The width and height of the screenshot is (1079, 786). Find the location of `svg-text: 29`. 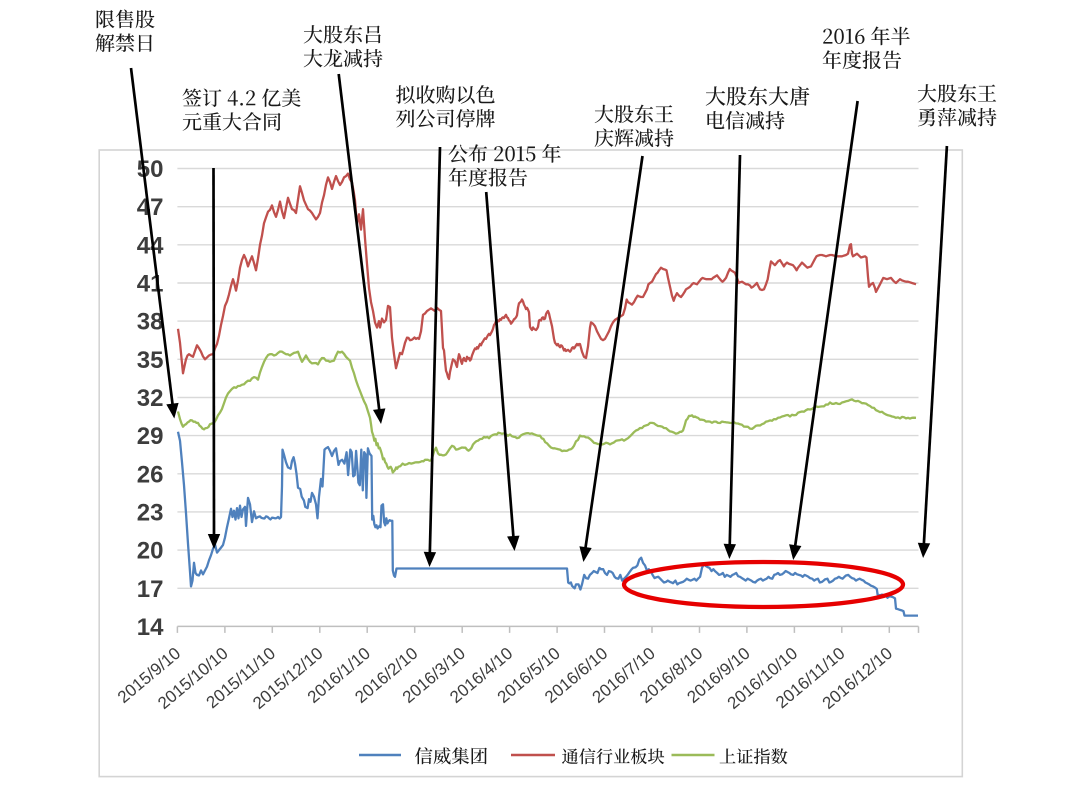

svg-text: 29 is located at coordinates (150, 436).